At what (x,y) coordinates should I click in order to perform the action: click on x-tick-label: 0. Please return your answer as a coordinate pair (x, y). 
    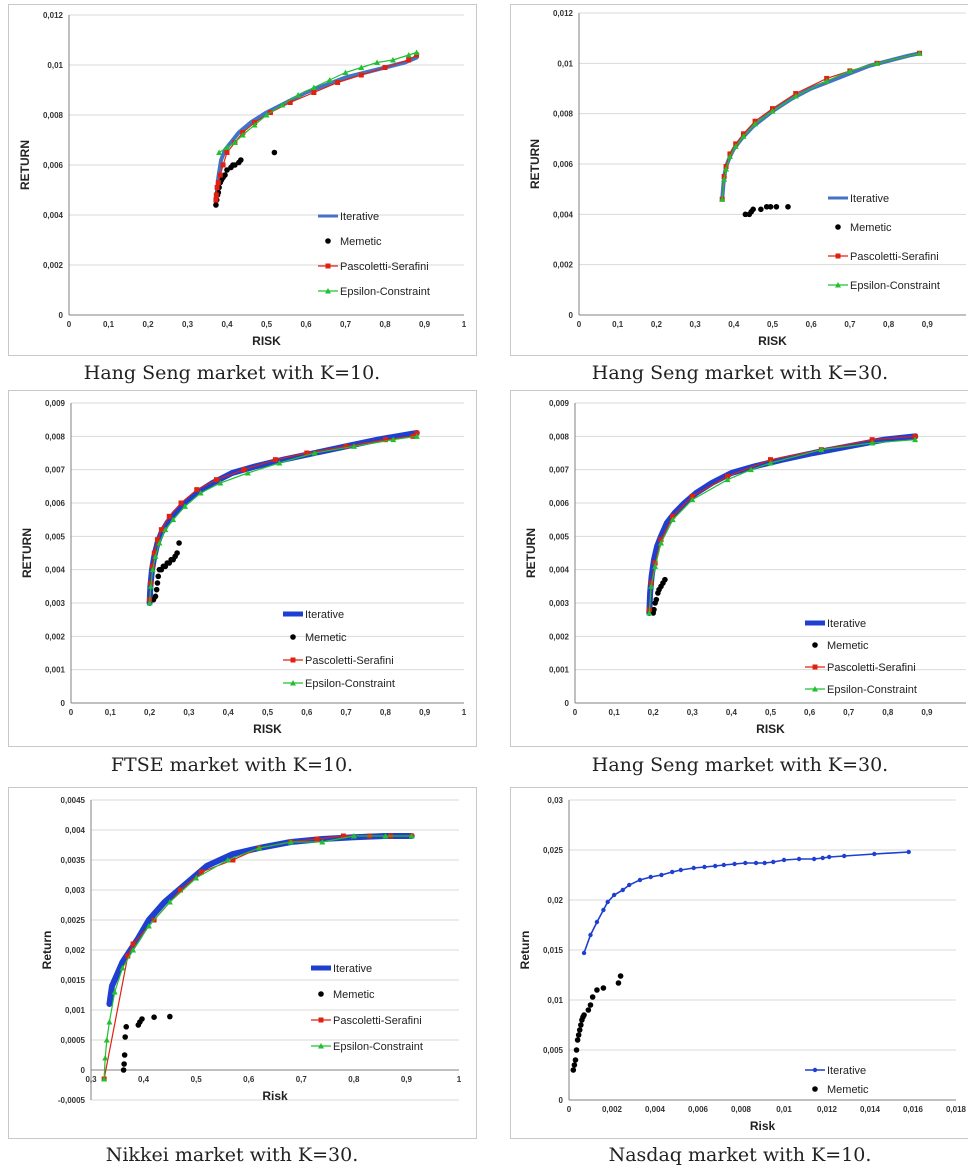
    Looking at the image, I should click on (71, 712).